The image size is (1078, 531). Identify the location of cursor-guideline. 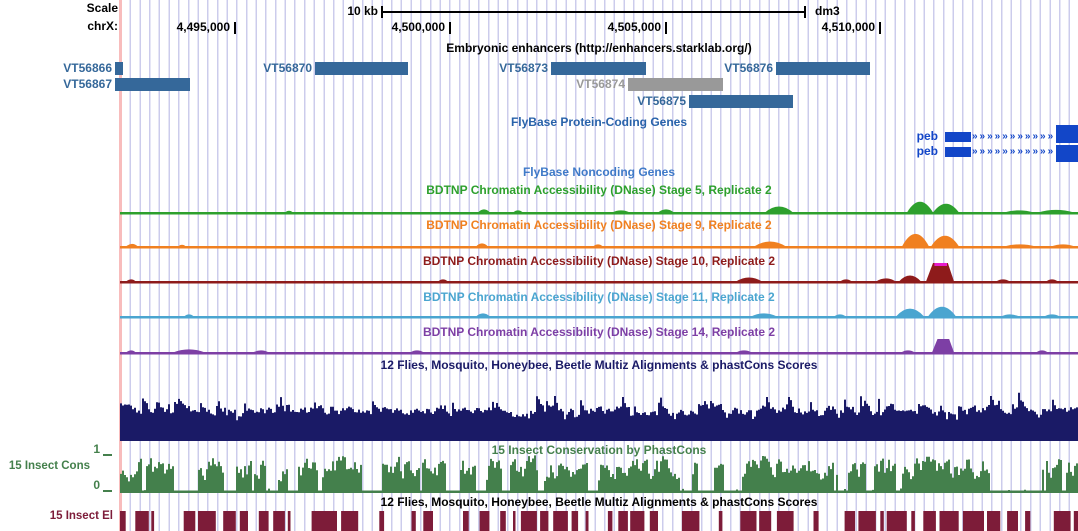
(120, 265).